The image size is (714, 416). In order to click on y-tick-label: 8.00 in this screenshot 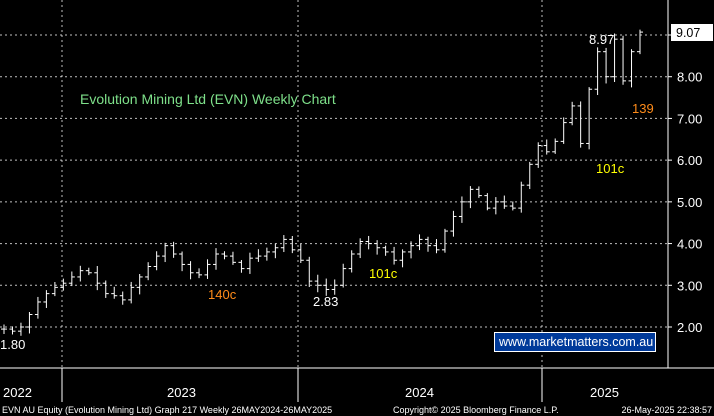, I will do `click(689, 77)`.